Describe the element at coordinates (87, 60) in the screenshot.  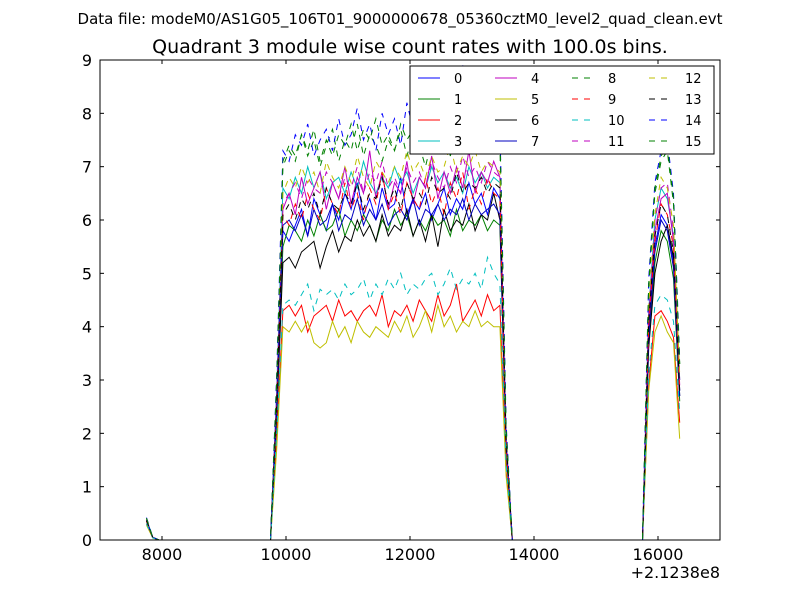
I see `y-tick-label: 9` at that location.